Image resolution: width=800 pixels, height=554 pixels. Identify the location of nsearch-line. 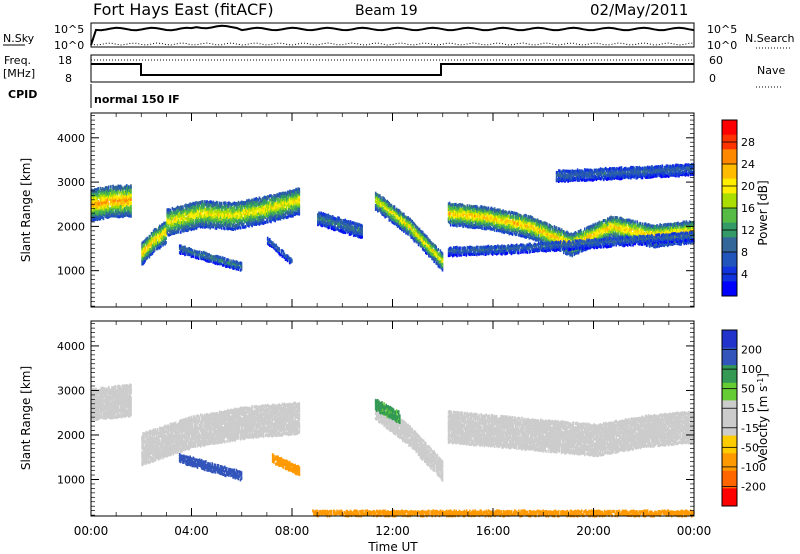
(392, 44).